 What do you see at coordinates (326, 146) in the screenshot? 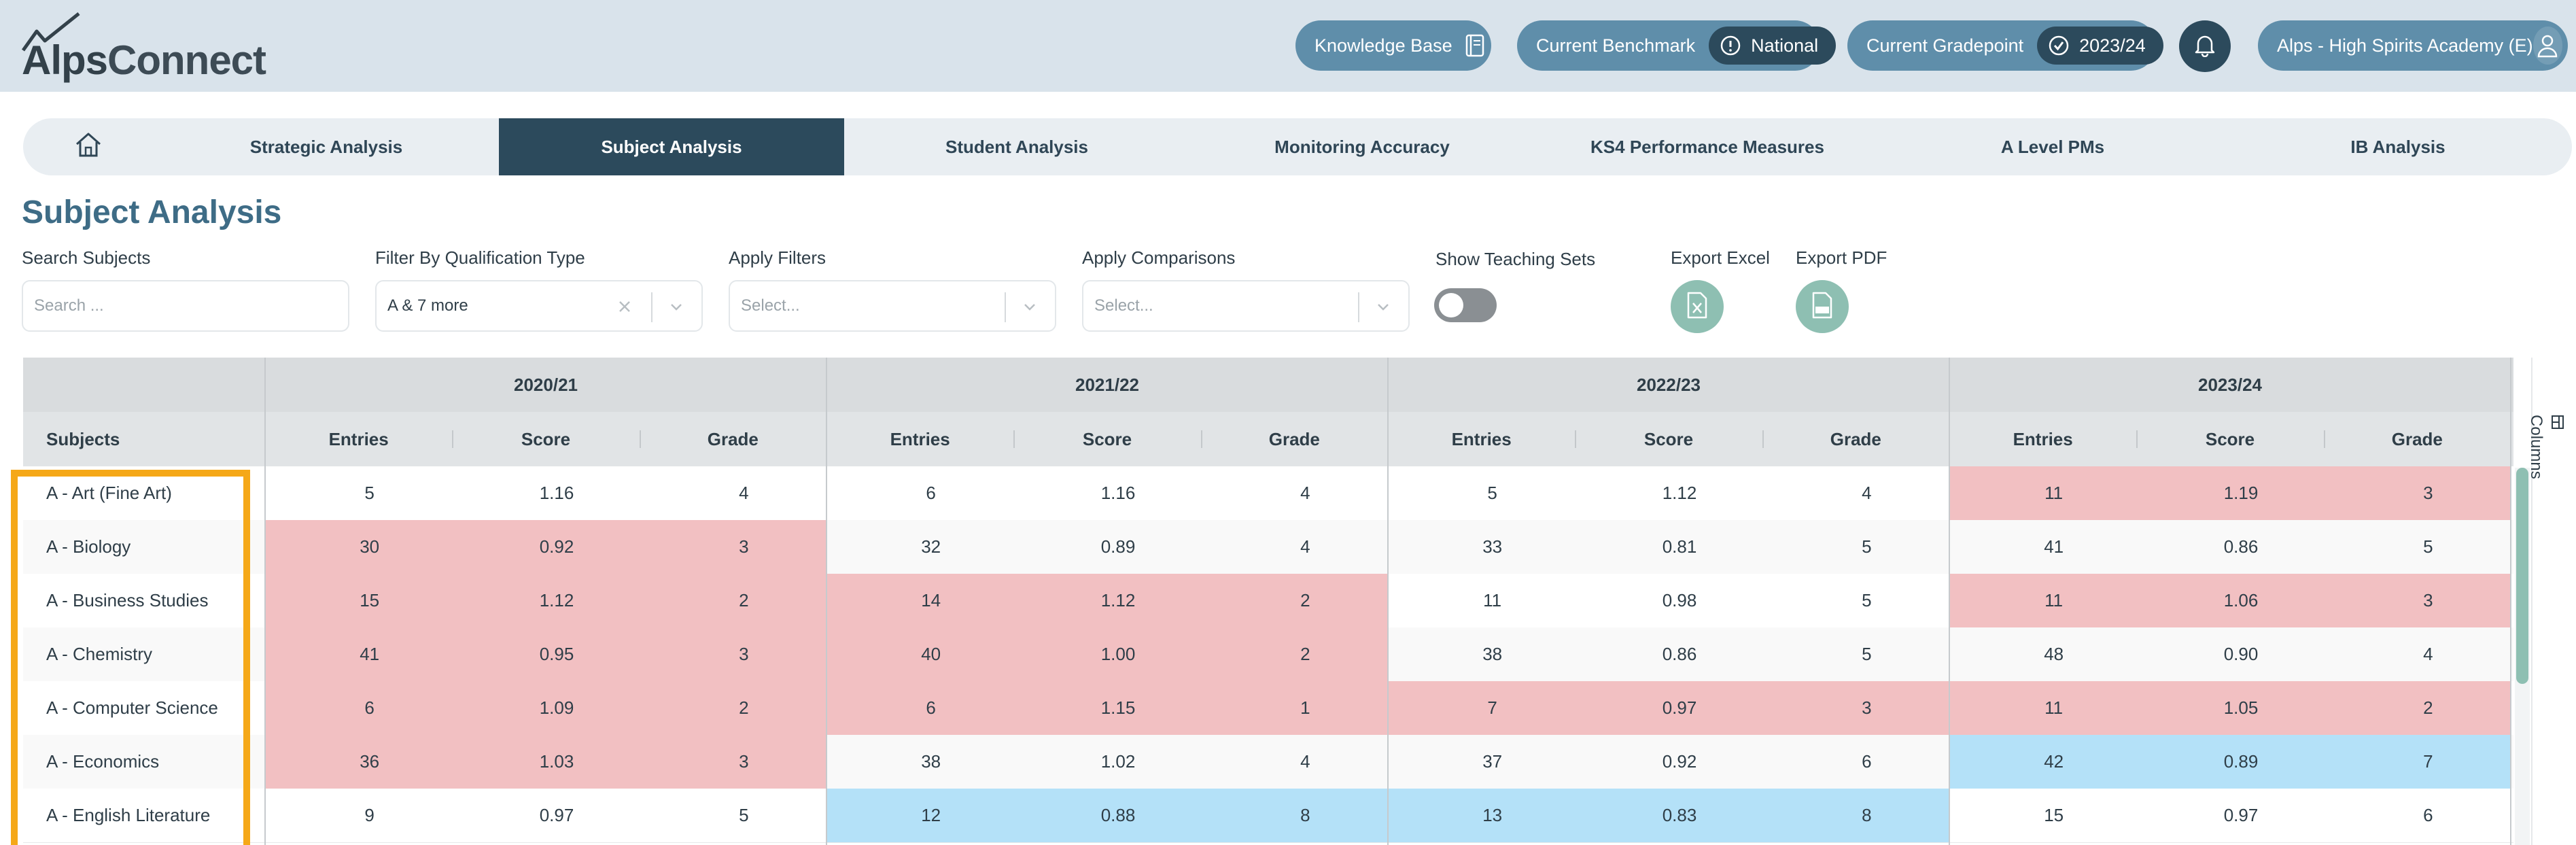
I see `tab-strategic-analysis: Strategic Analysis` at bounding box center [326, 146].